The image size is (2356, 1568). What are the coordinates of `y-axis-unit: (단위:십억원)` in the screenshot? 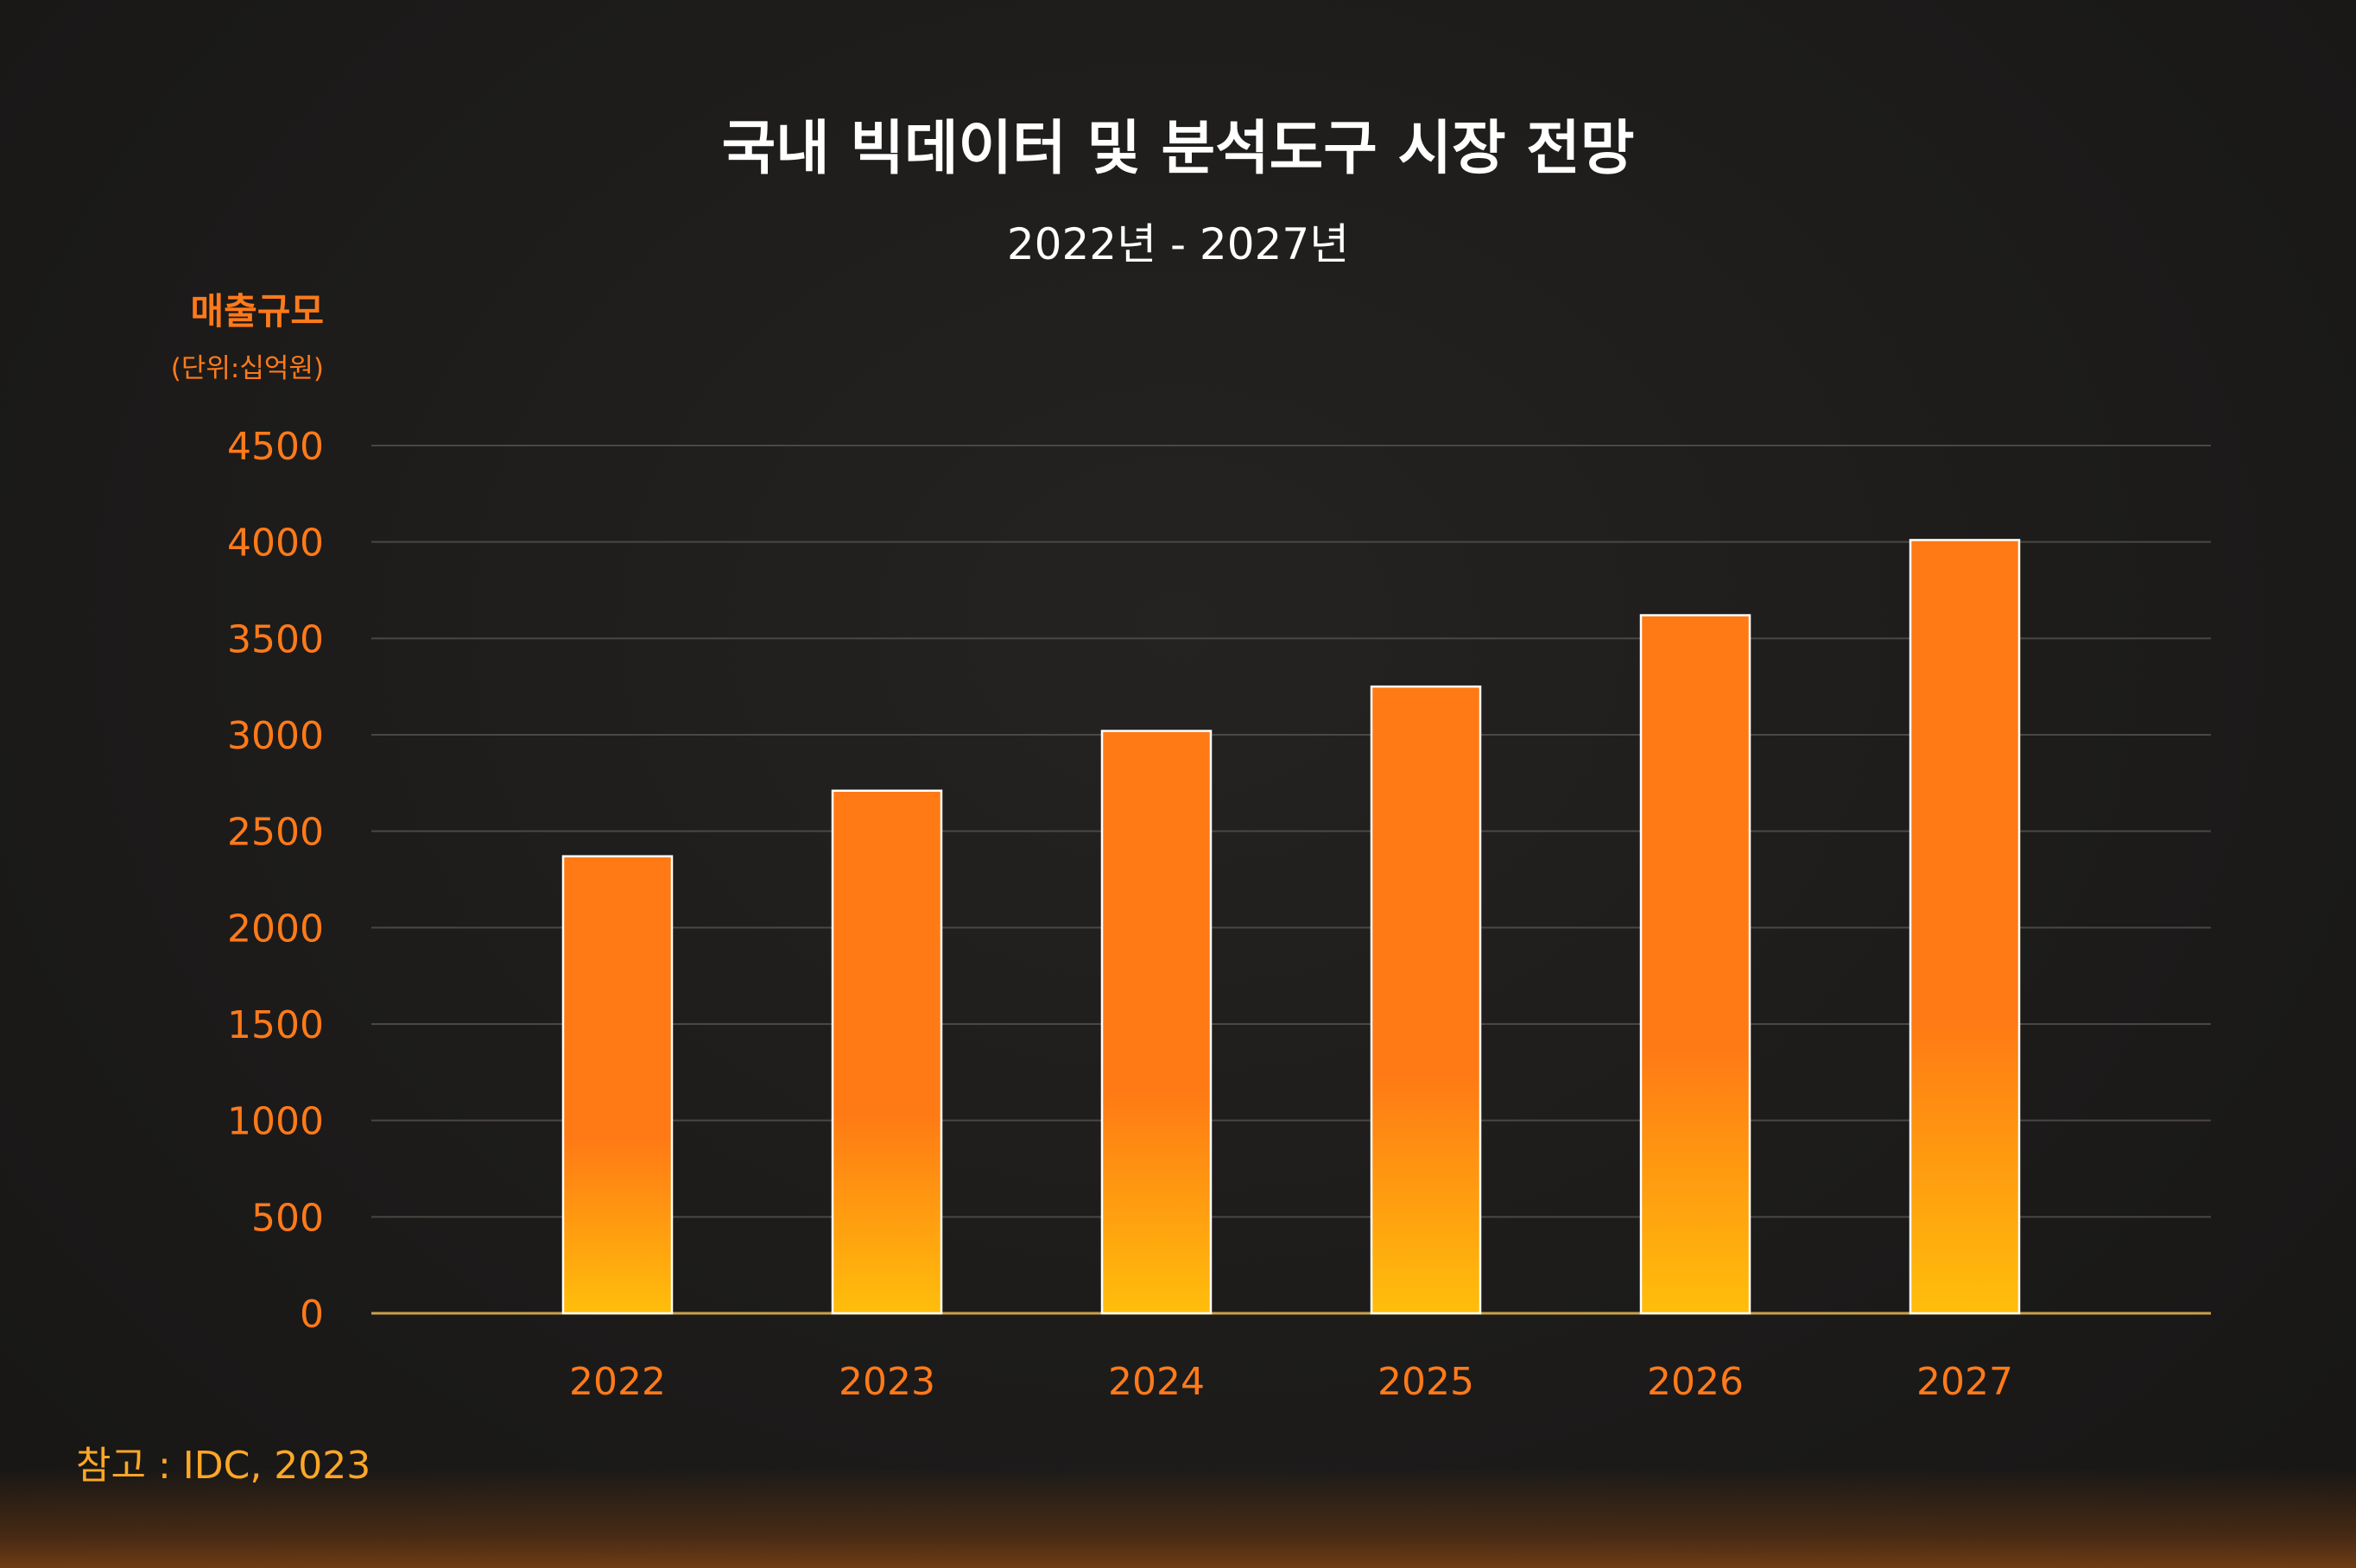 It's located at (247, 369).